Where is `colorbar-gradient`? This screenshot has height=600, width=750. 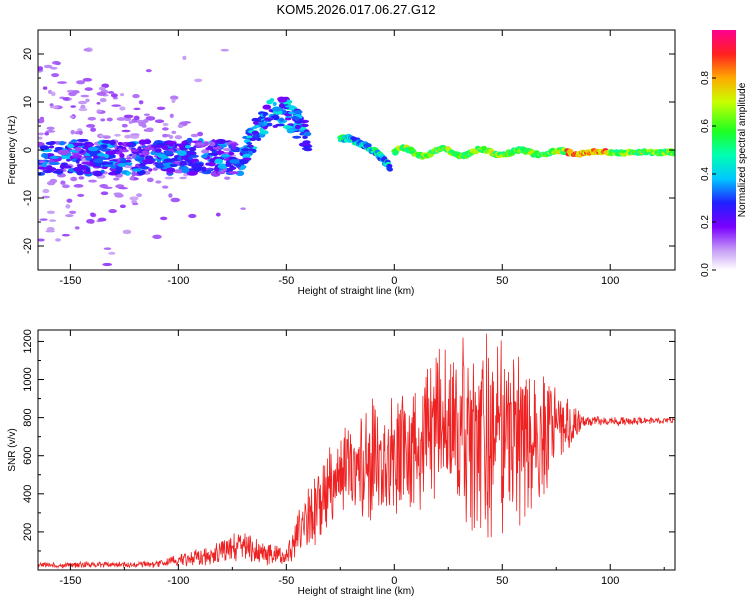 colorbar-gradient is located at coordinates (724, 150).